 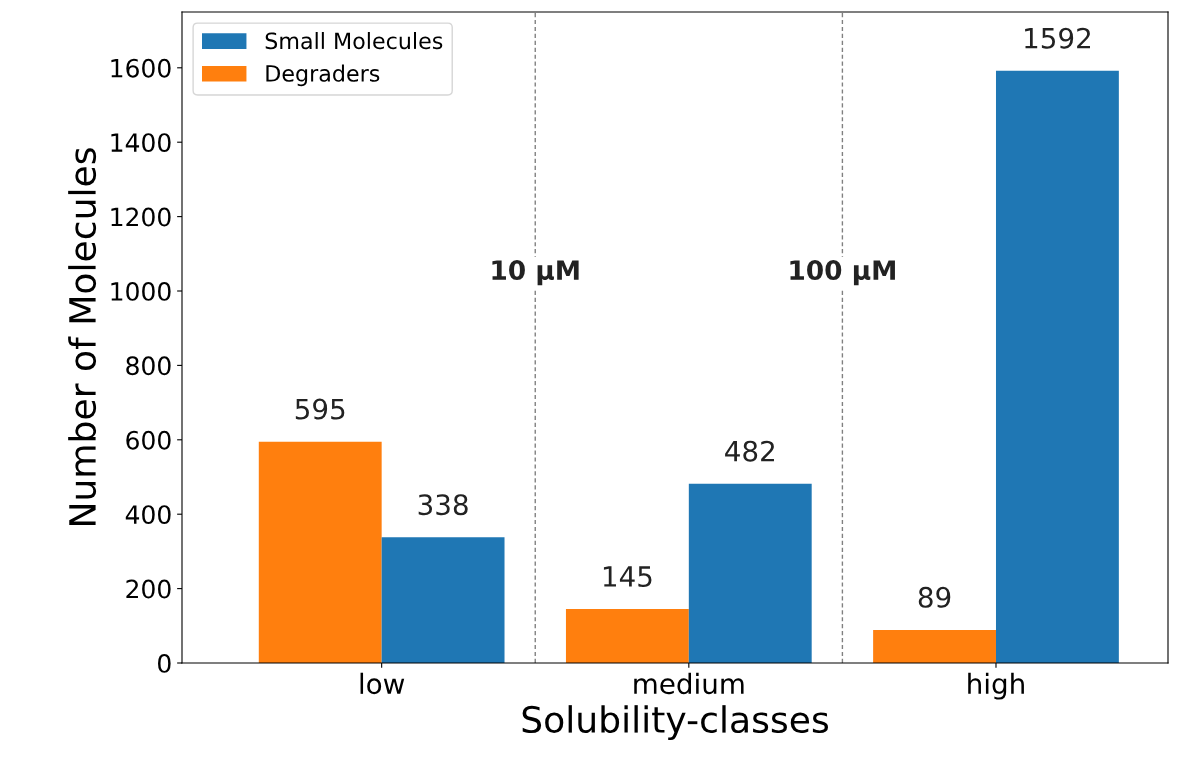 I want to click on y-tick-label: 1400, so click(x=141, y=143).